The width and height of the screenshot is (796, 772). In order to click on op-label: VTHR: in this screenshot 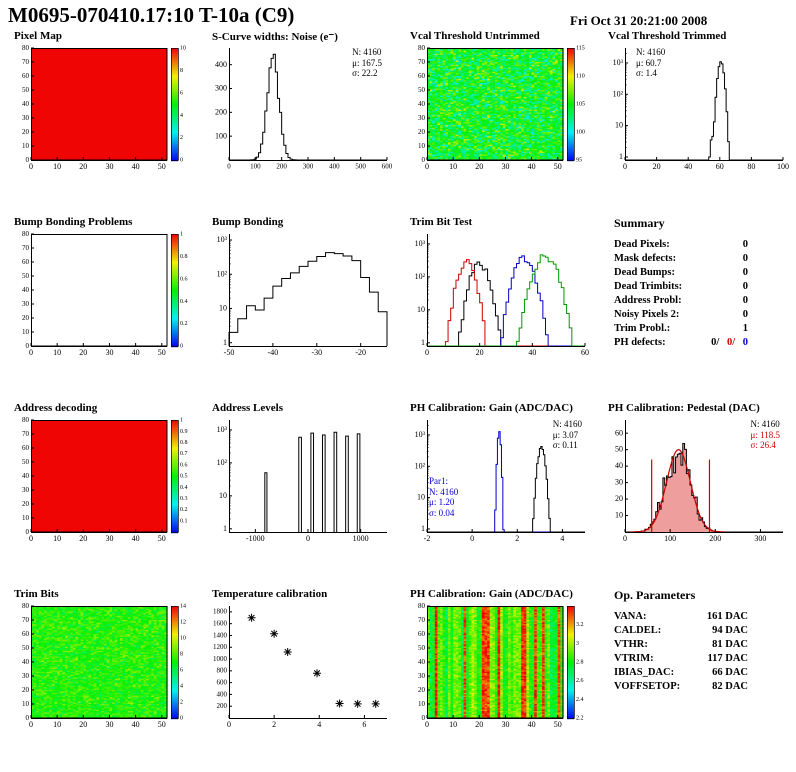, I will do `click(631, 644)`.